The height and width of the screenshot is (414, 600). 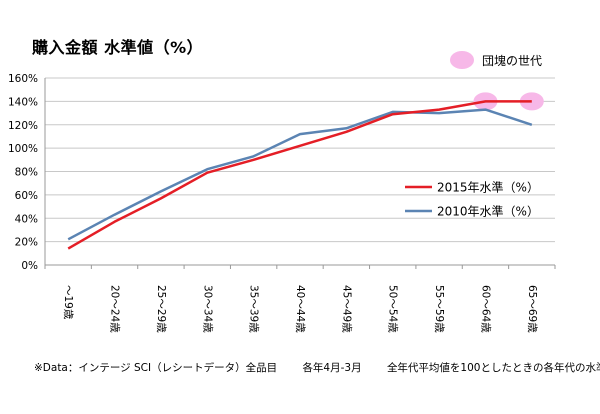 What do you see at coordinates (473, 135) in the screenshot?
I see `legend: 団塊の世代 2015年水準（%） 2010年水準（%）` at bounding box center [473, 135].